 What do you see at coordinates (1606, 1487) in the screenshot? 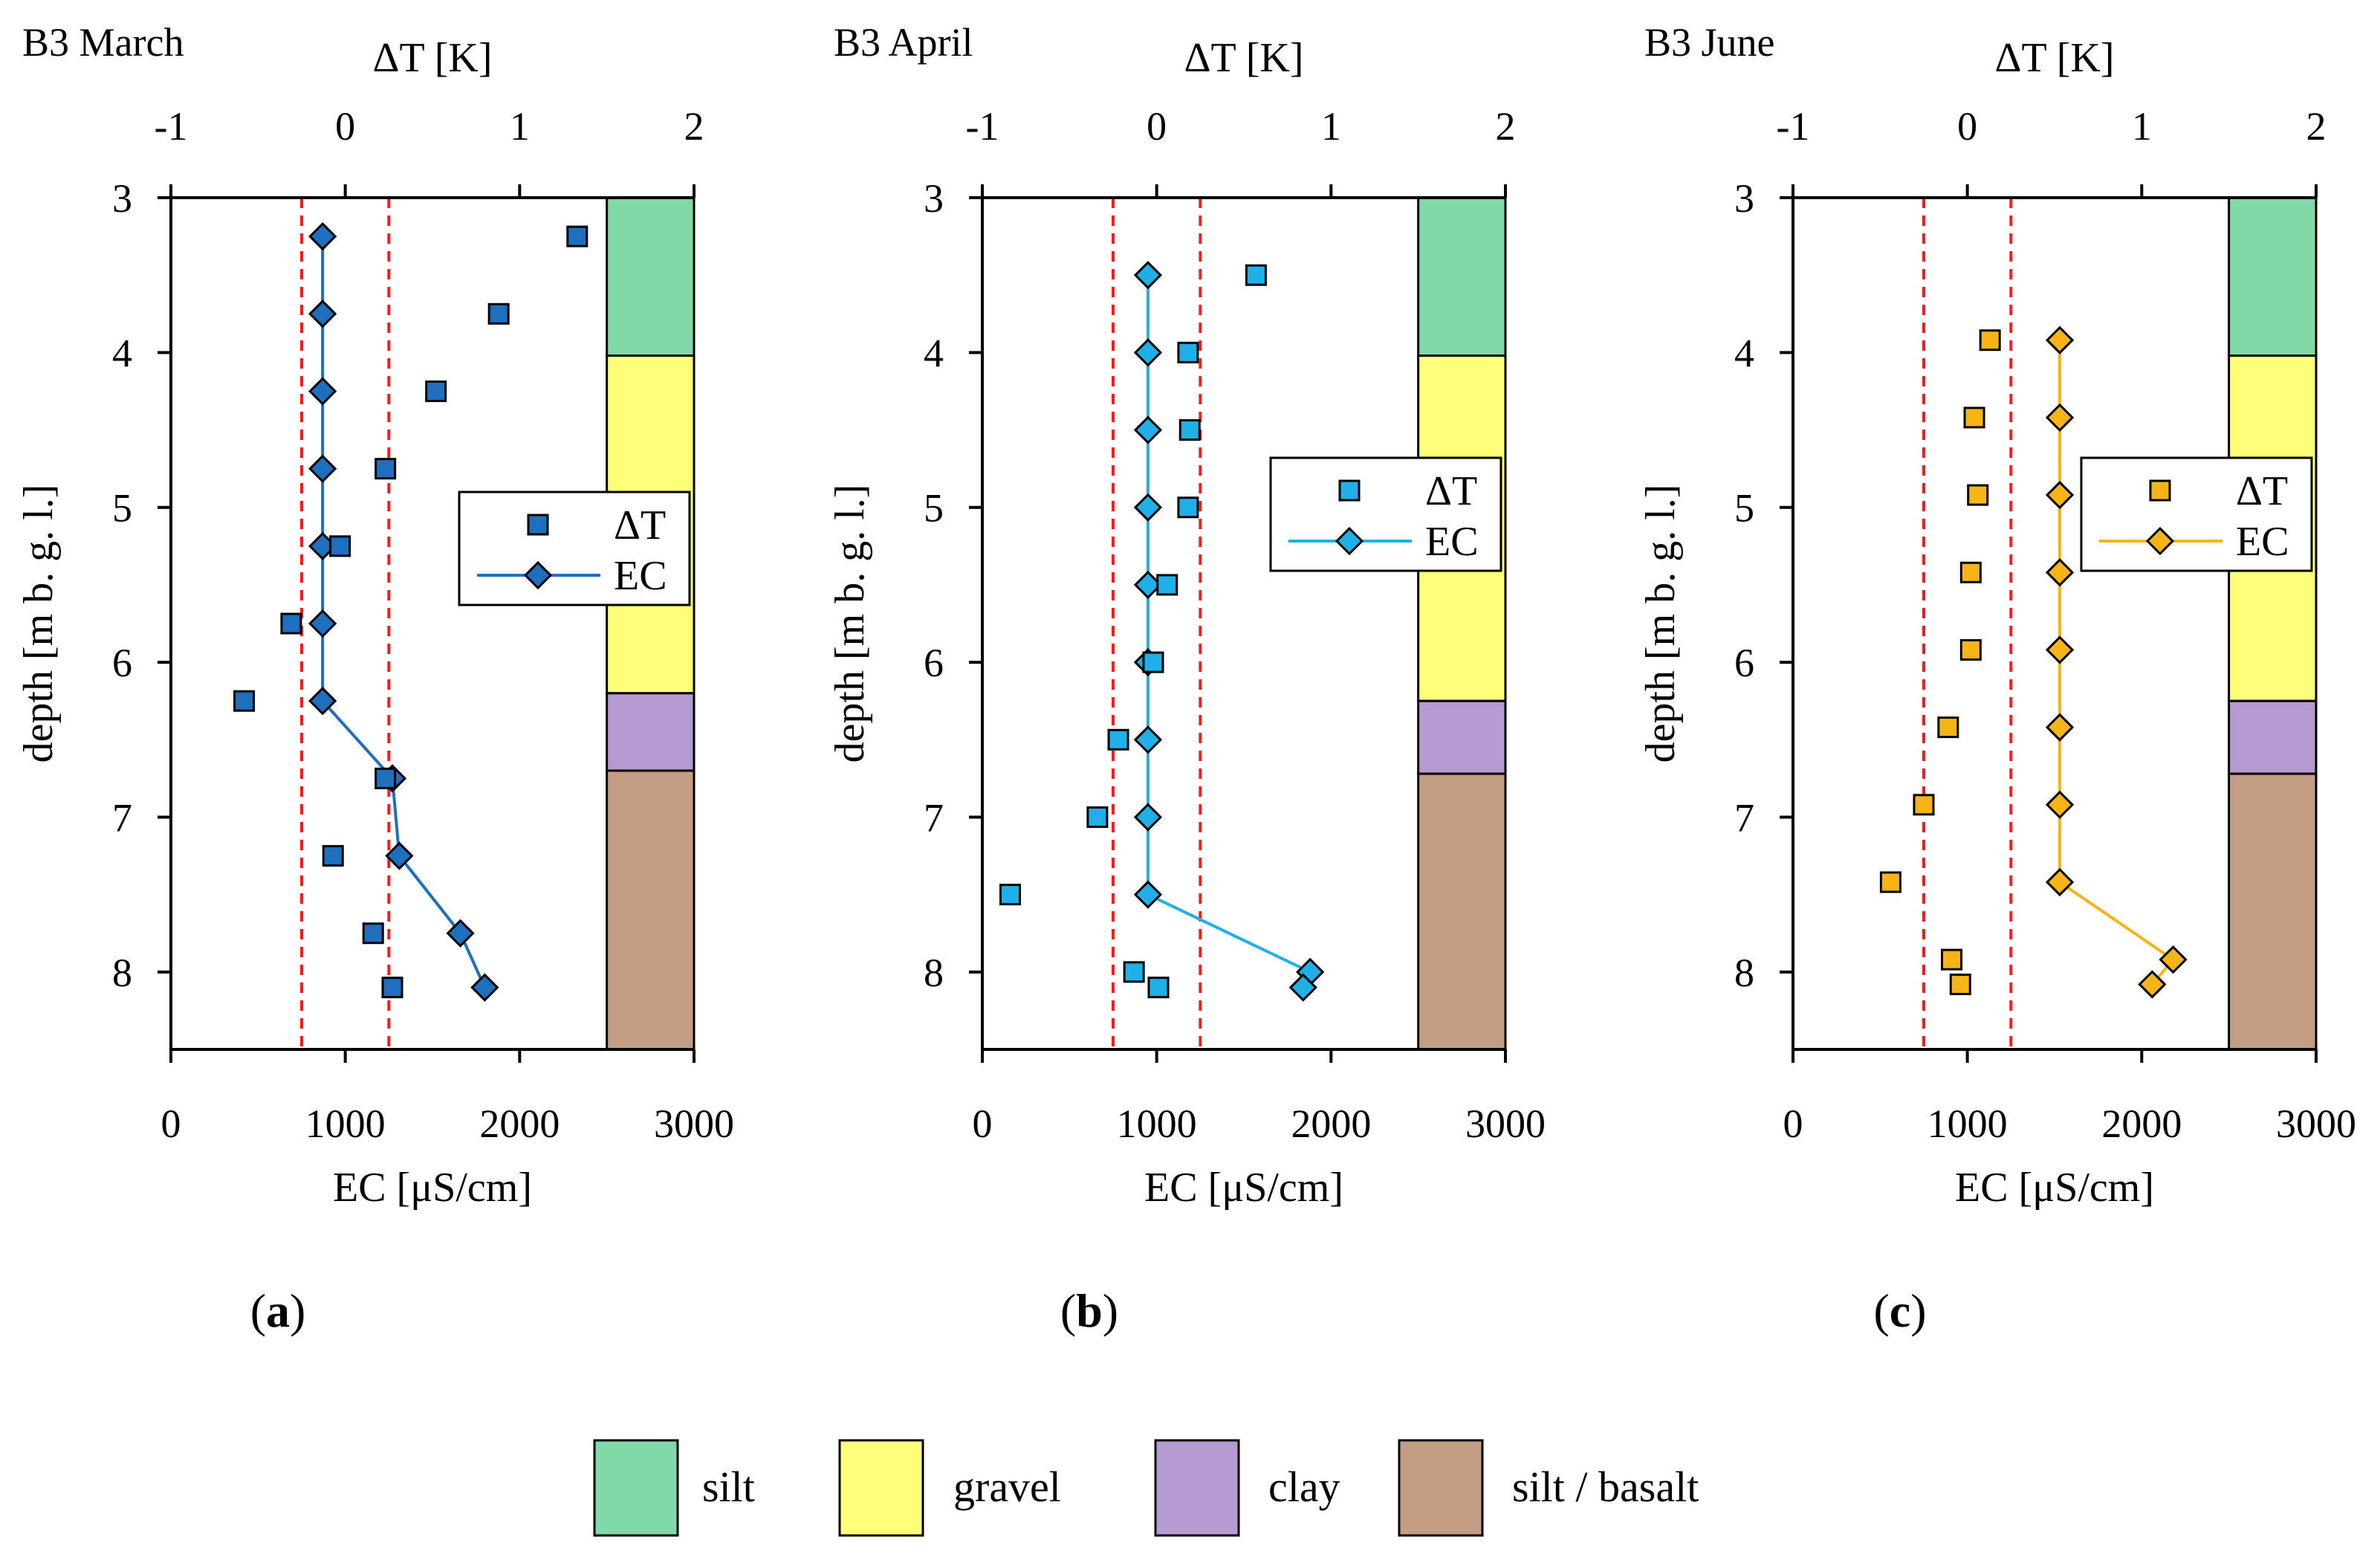
I see `key-label: silt / basalt` at bounding box center [1606, 1487].